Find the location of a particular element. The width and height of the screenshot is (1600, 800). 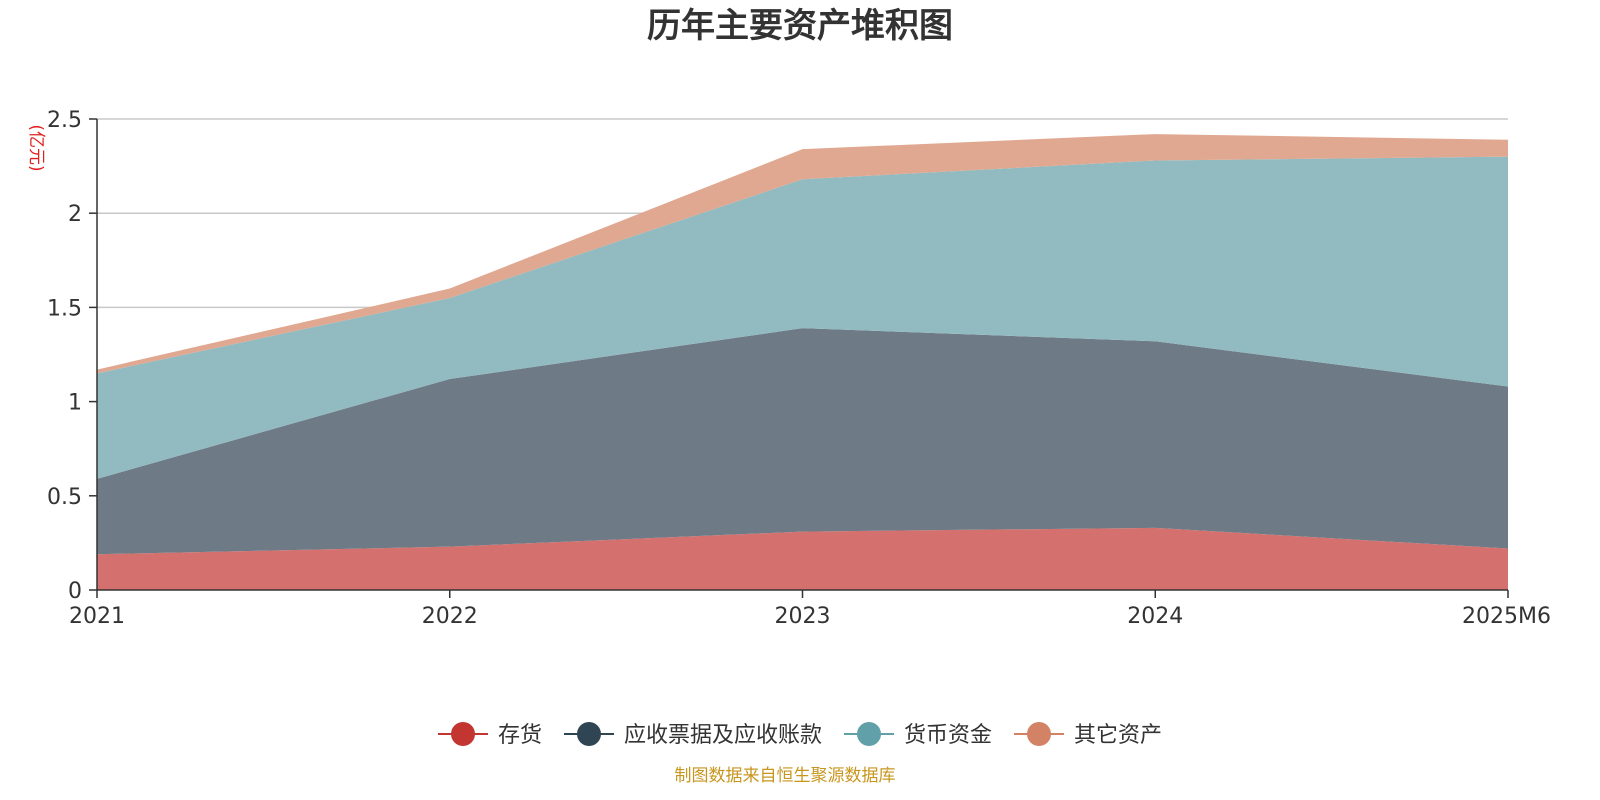

legend-label-2: 货币资金 is located at coordinates (948, 735).